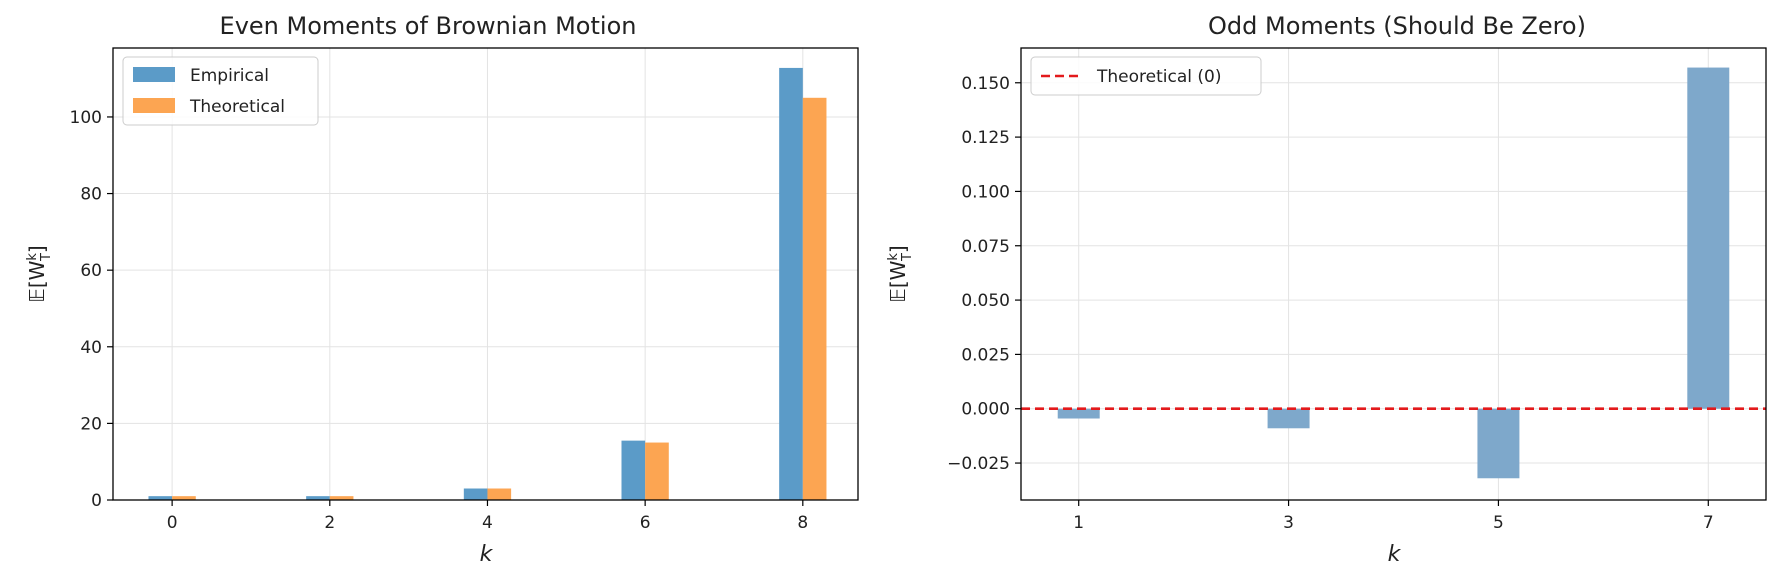 This screenshot has width=1781, height=580. Describe the element at coordinates (1288, 523) in the screenshot. I see `x-tick-label: 3` at that location.